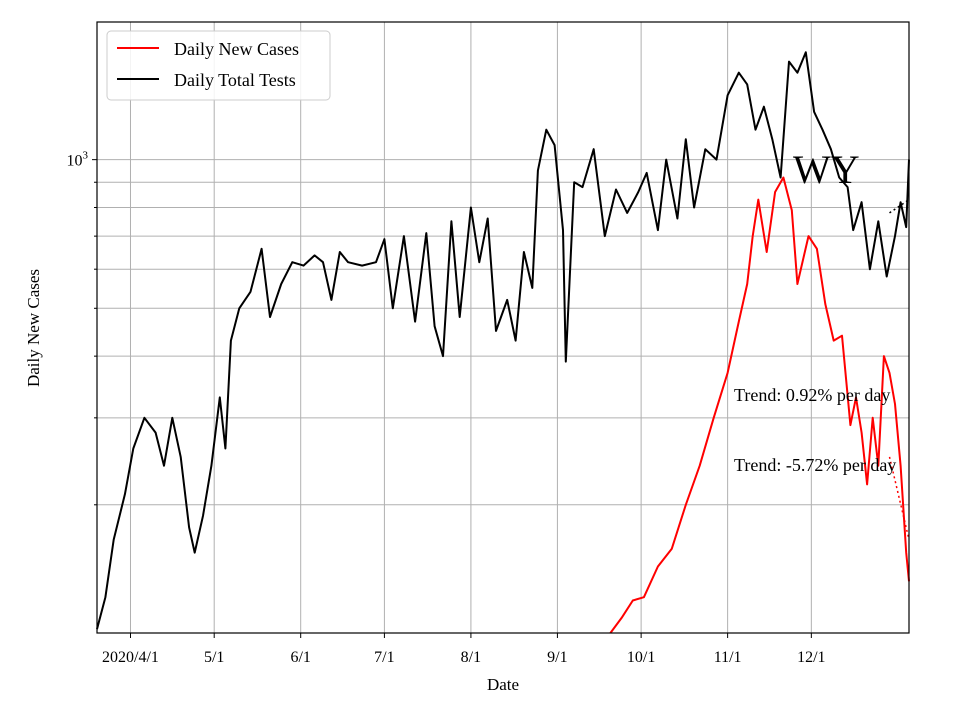  What do you see at coordinates (384, 657) in the screenshot?
I see `x-tick-label: 7/1` at bounding box center [384, 657].